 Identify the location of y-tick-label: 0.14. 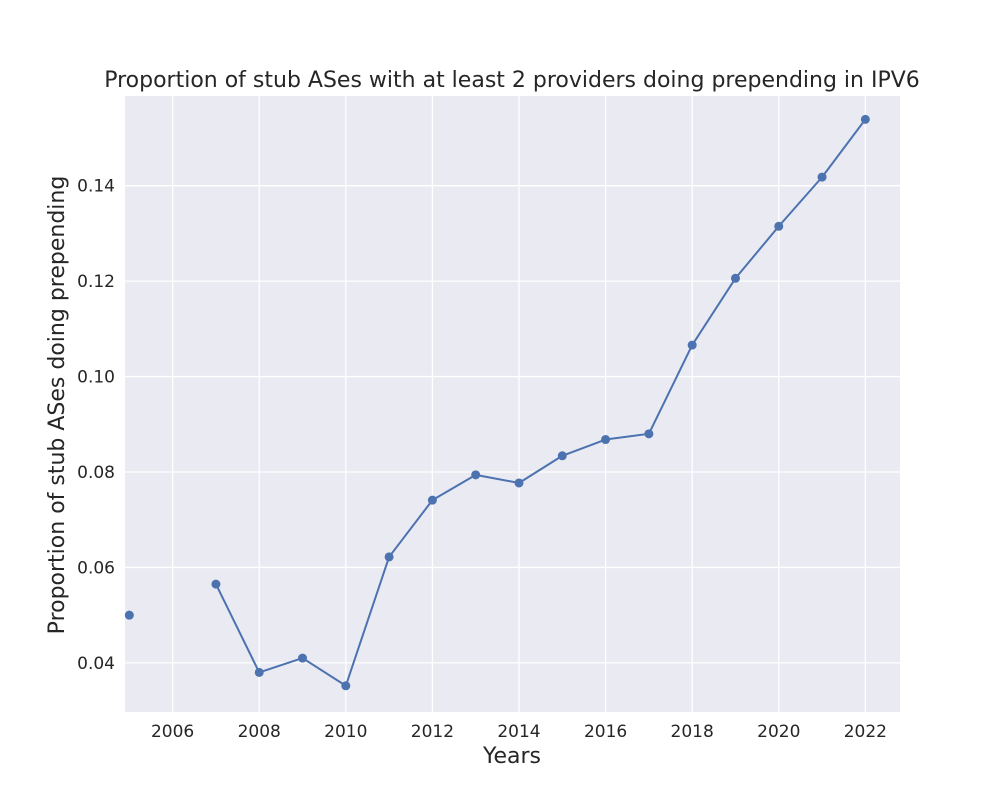
(96, 187).